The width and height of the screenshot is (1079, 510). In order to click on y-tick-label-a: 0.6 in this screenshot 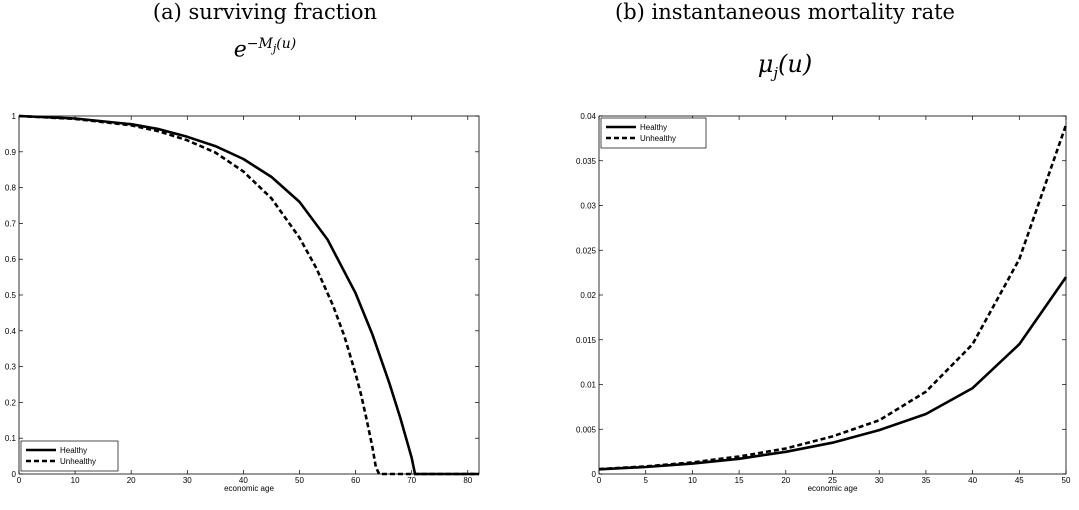, I will do `click(11, 259)`.